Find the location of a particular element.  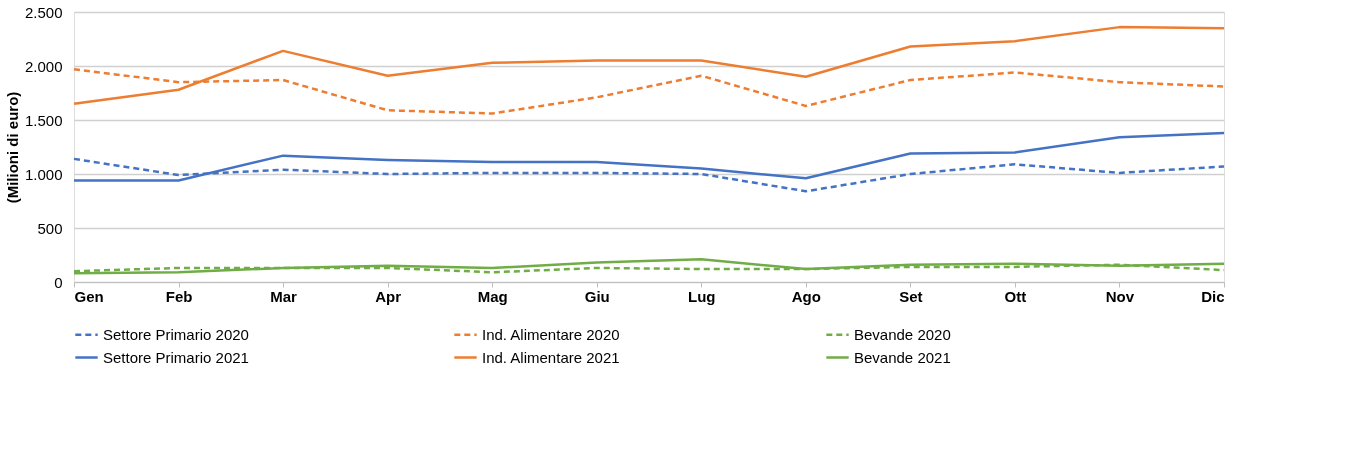

x-tick-label: Giu is located at coordinates (597, 296).